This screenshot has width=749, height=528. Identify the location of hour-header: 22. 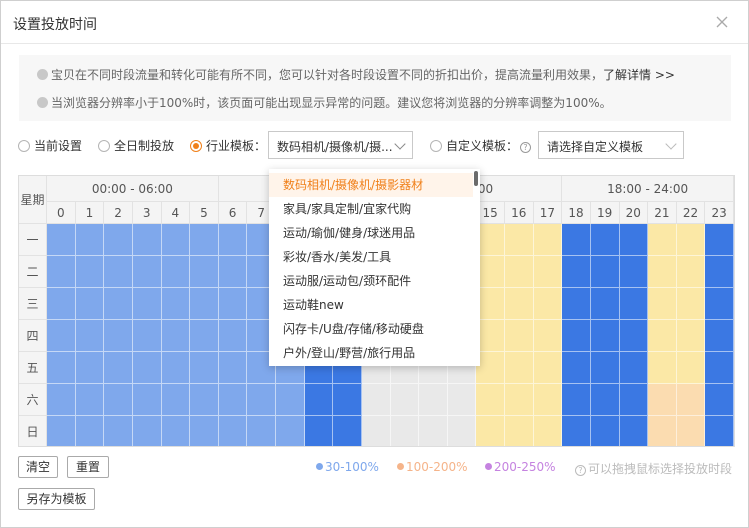
(691, 213).